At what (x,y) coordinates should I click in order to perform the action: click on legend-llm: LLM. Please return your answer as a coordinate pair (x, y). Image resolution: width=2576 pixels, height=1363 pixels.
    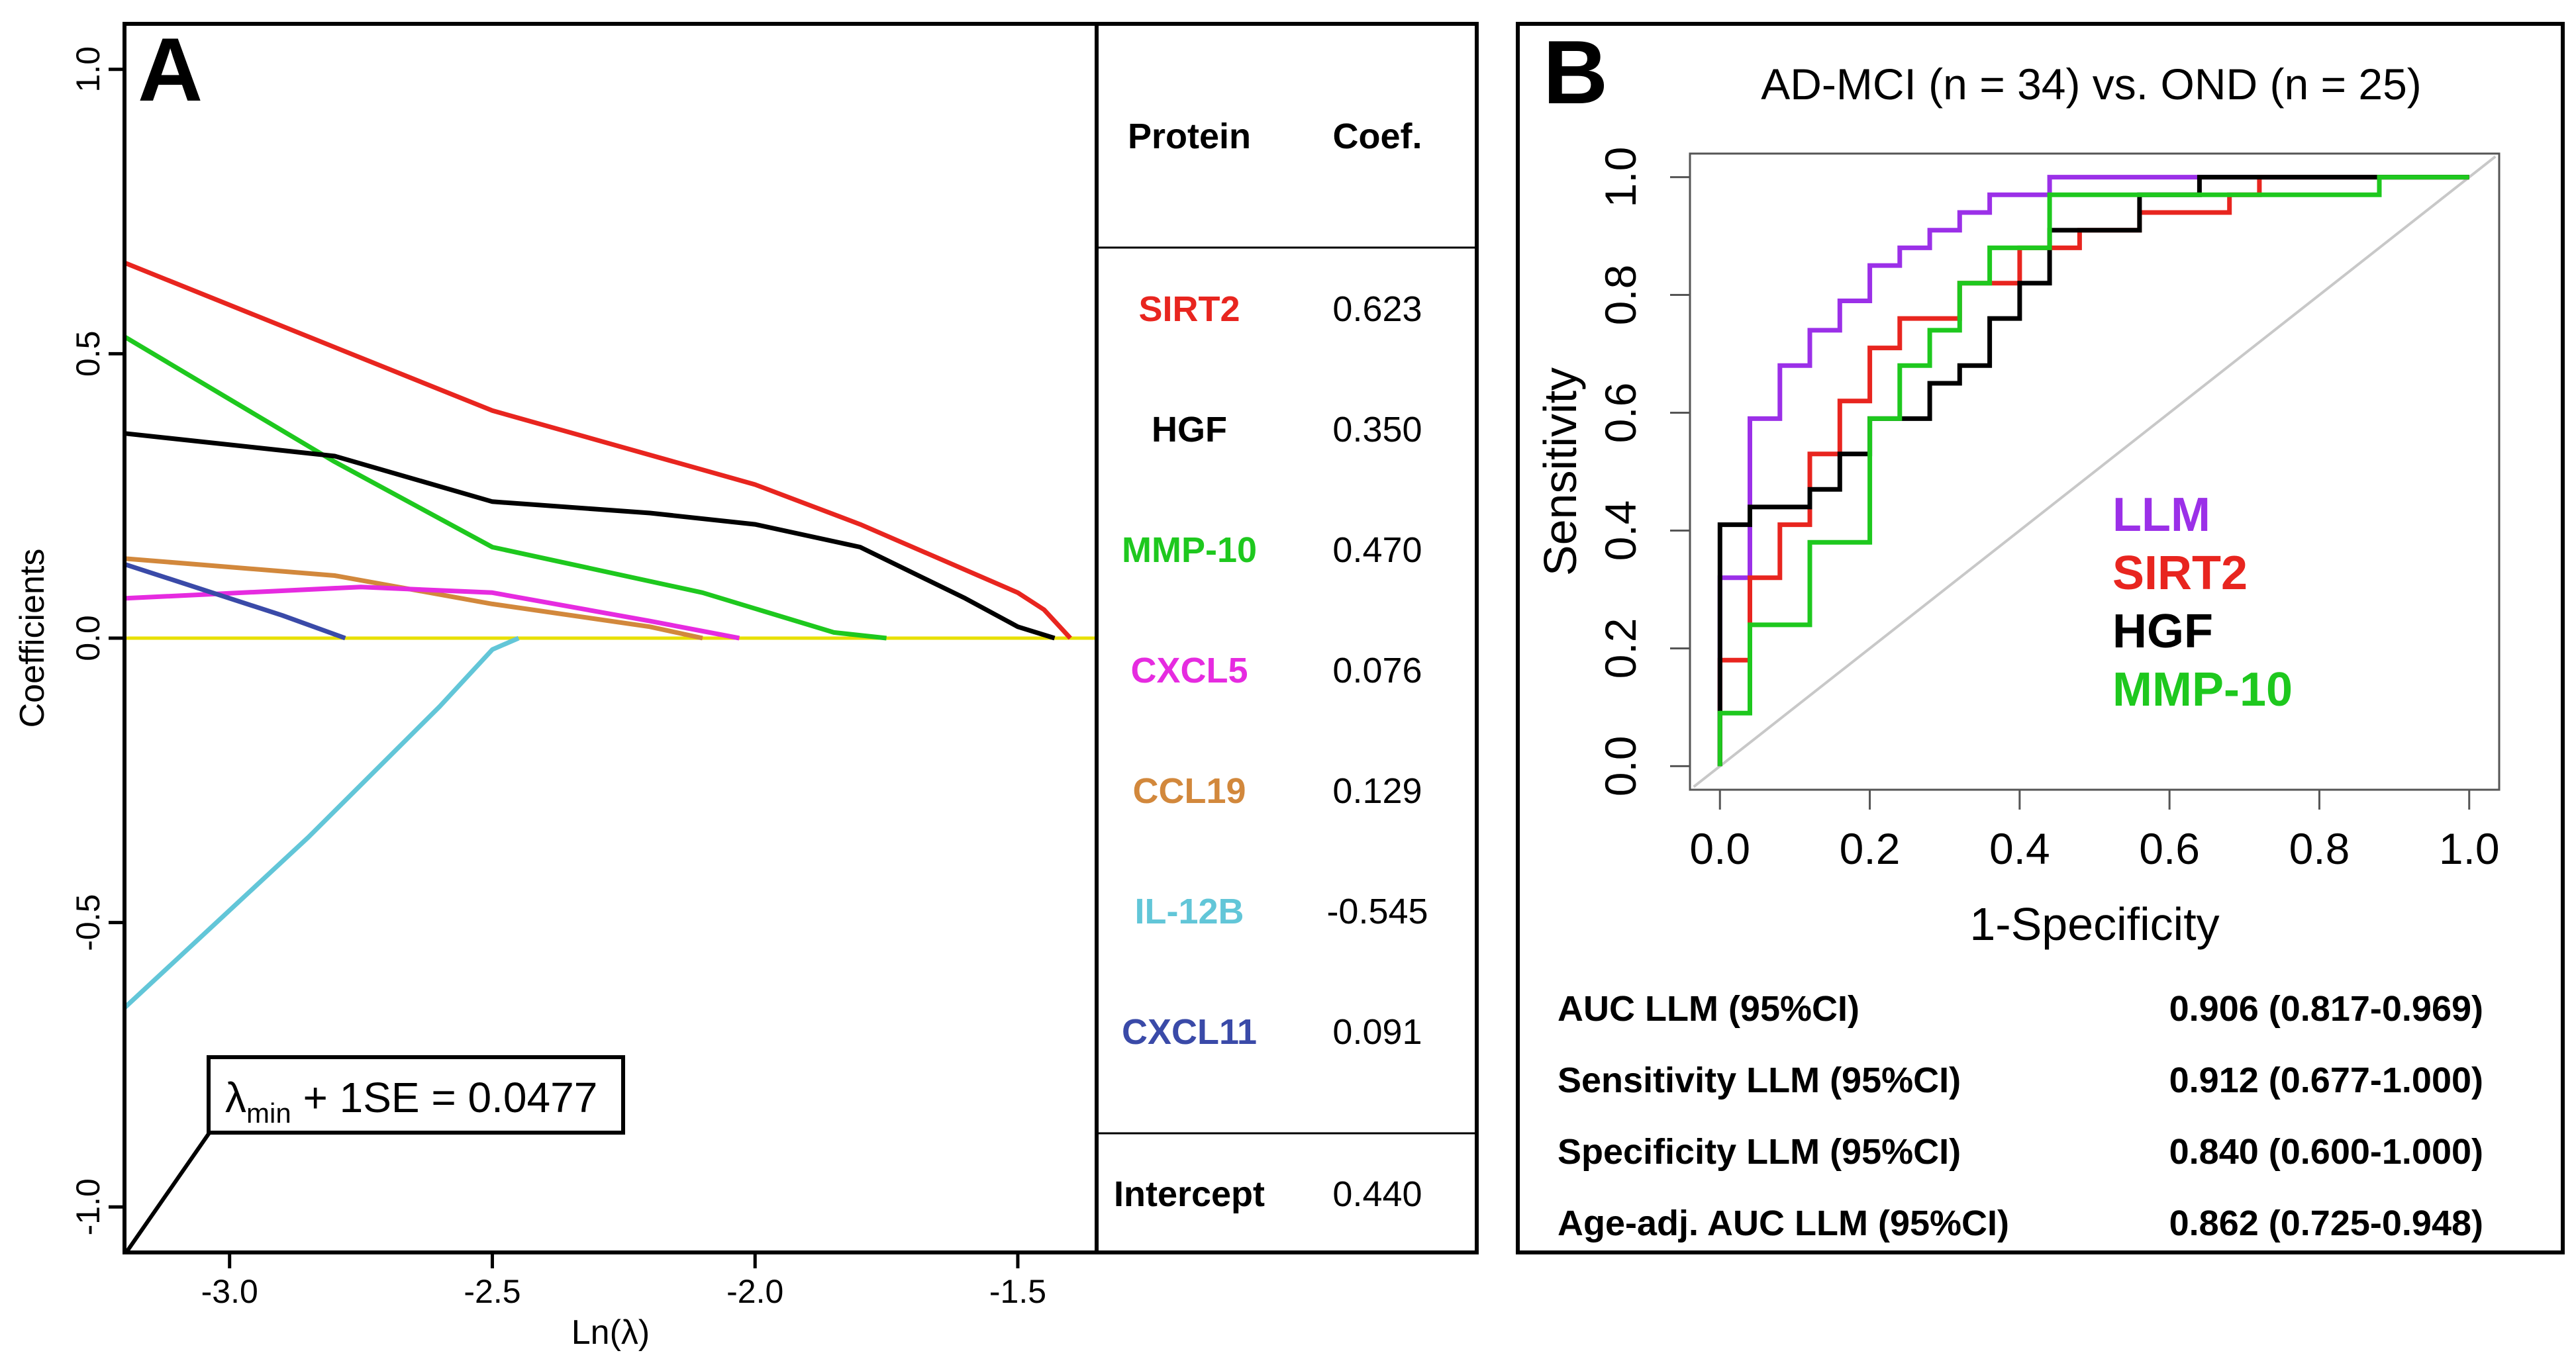
    Looking at the image, I should click on (2161, 515).